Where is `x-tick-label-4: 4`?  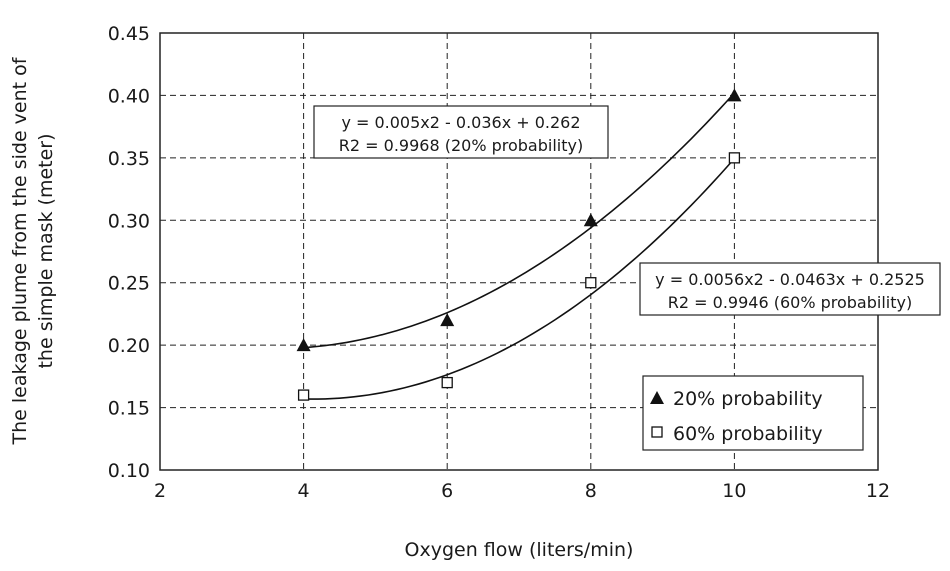 x-tick-label-4: 4 is located at coordinates (304, 491).